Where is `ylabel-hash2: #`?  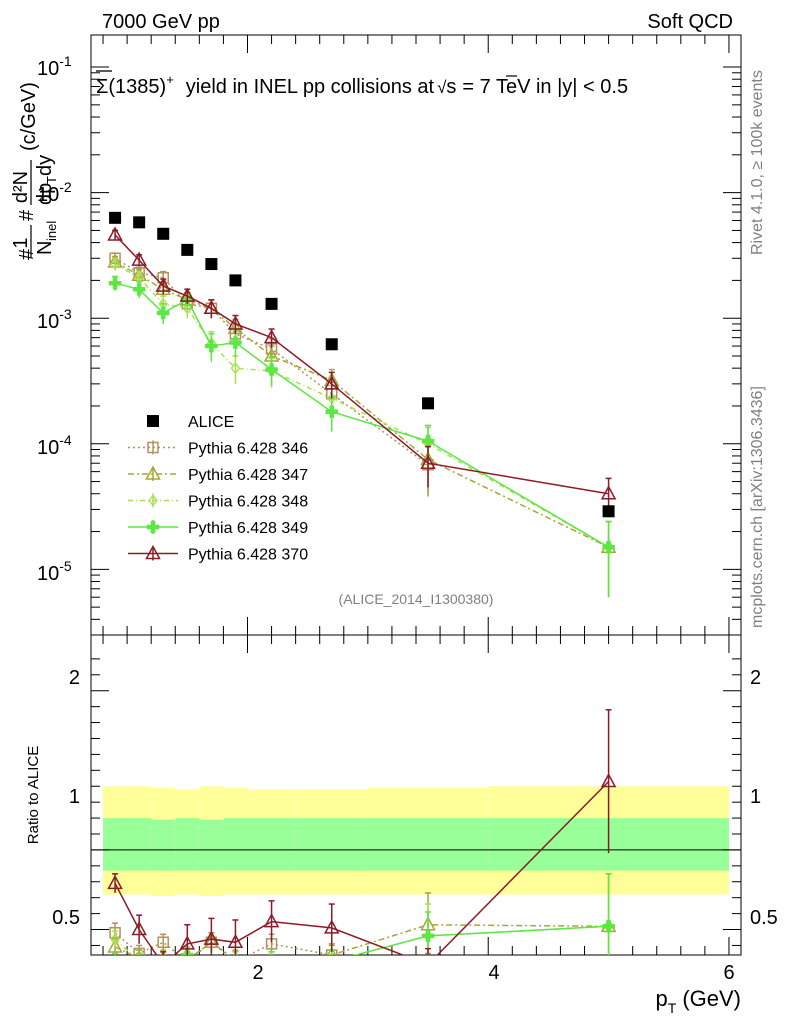 ylabel-hash2: # is located at coordinates (27, 215).